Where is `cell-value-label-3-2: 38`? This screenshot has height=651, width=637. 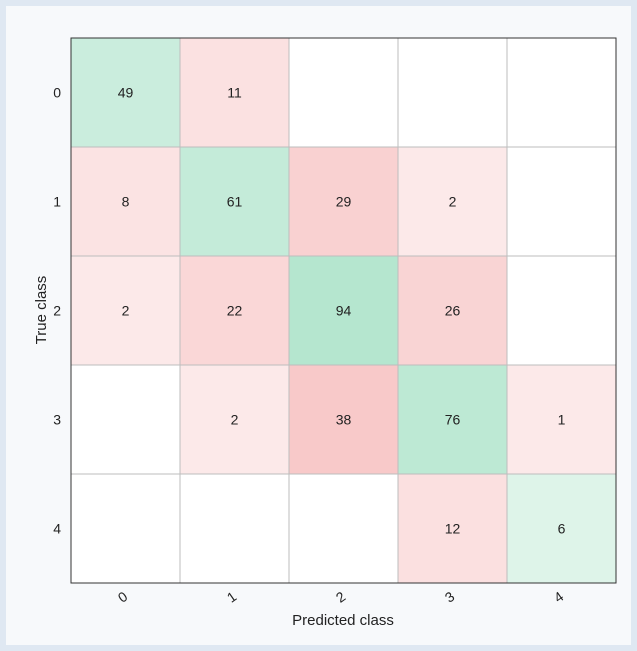
cell-value-label-3-2: 38 is located at coordinates (344, 420).